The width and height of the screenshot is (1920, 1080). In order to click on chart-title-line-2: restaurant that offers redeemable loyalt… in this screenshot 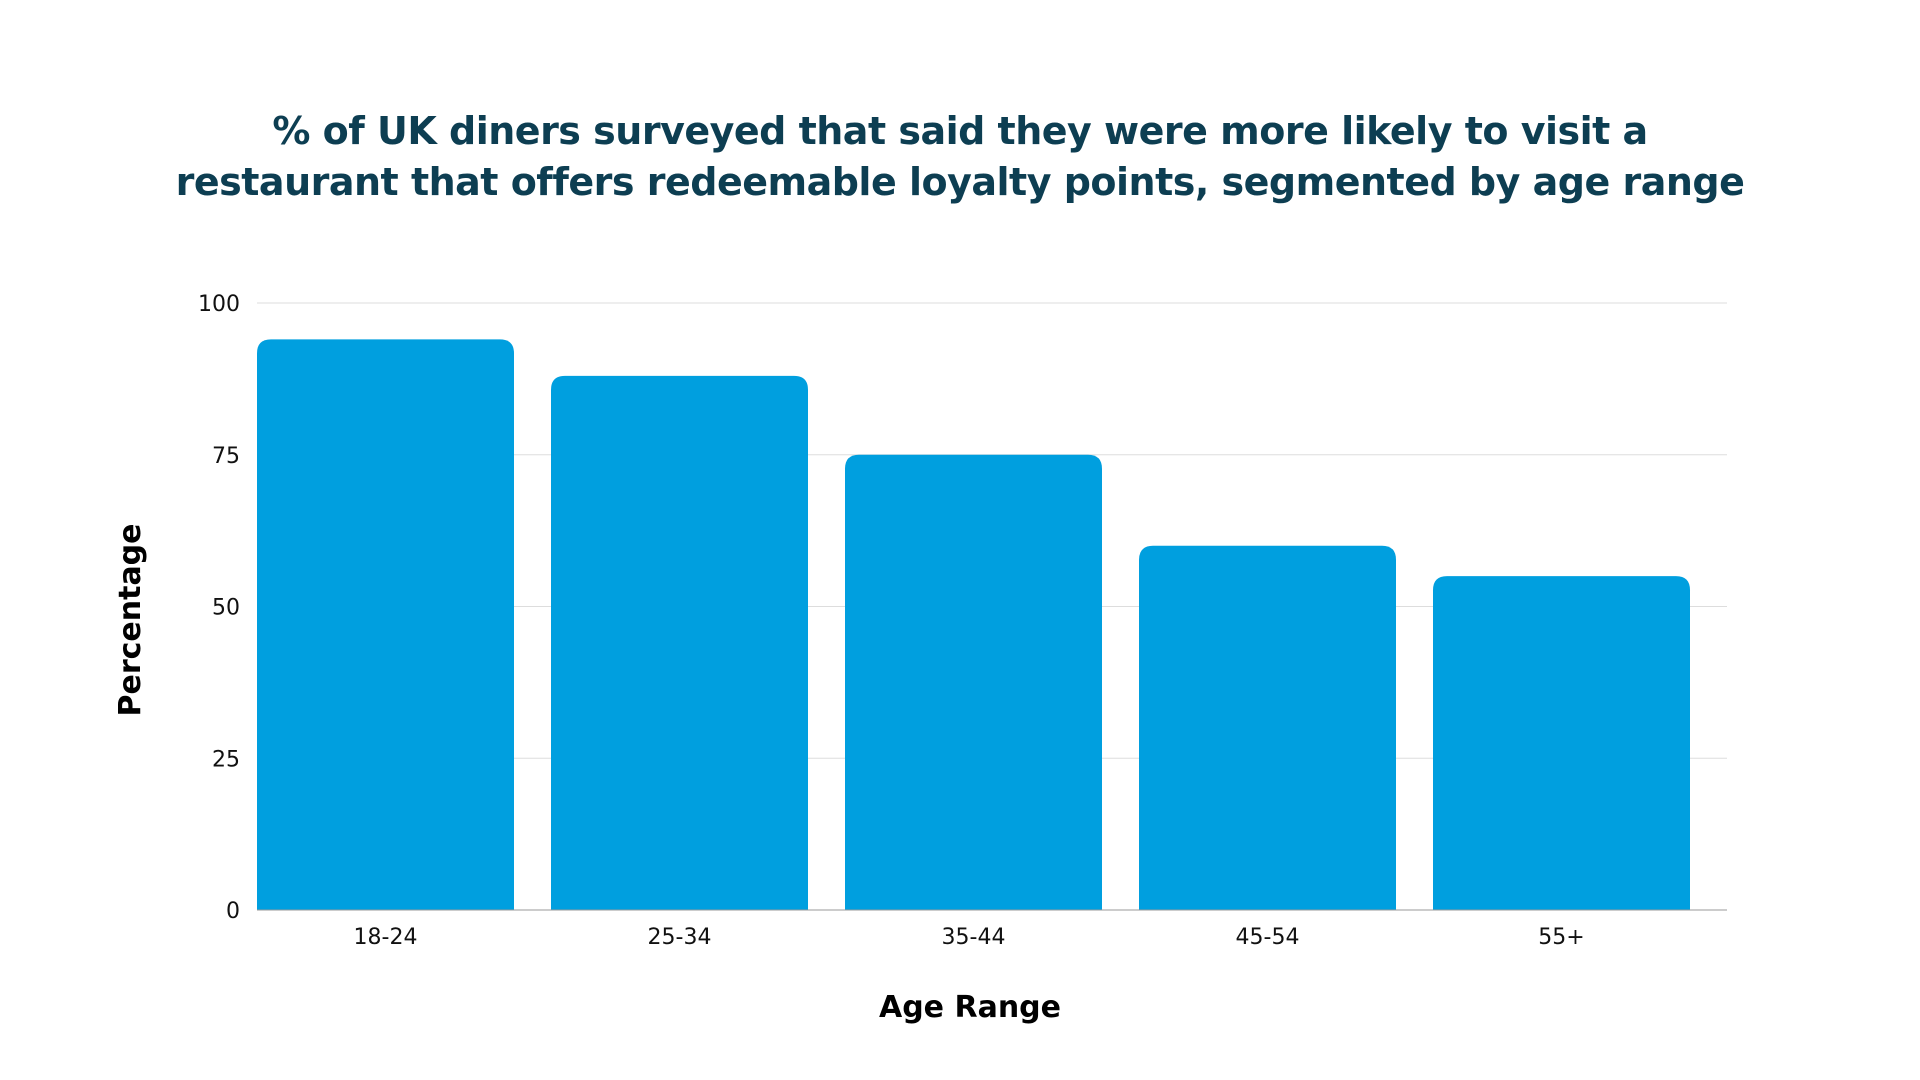, I will do `click(960, 182)`.